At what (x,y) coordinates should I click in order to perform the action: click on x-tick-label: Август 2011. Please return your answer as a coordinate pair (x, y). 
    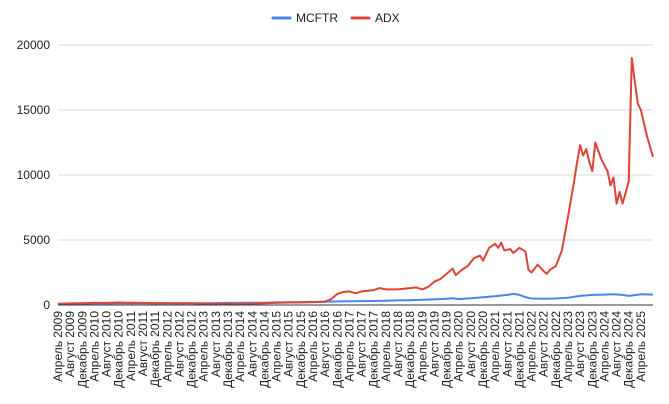
    Looking at the image, I should click on (143, 344).